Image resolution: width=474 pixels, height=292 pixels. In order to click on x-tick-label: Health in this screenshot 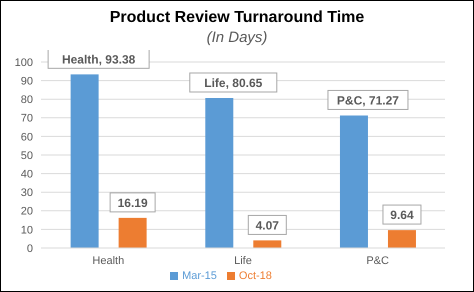, I will do `click(108, 260)`.